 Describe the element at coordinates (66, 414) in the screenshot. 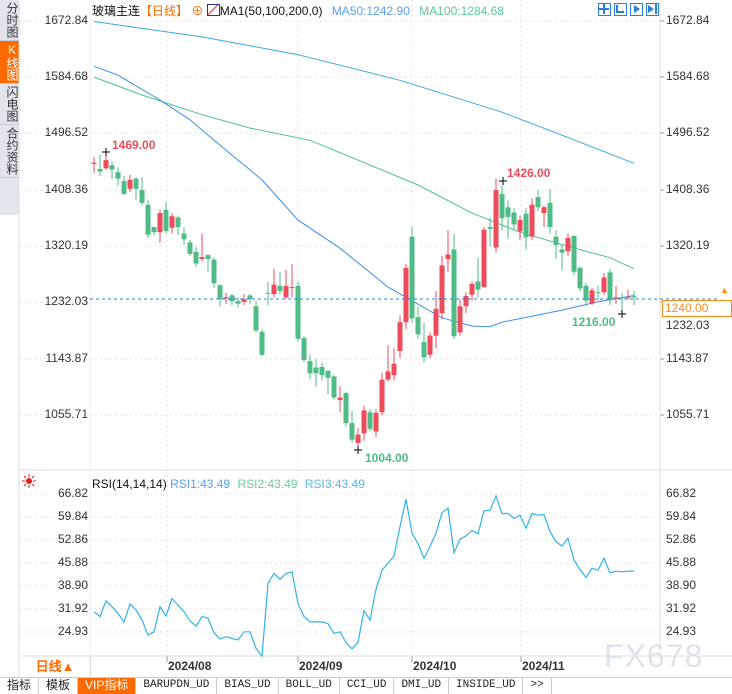

I see `price-axis-left-label: 1055.71` at that location.